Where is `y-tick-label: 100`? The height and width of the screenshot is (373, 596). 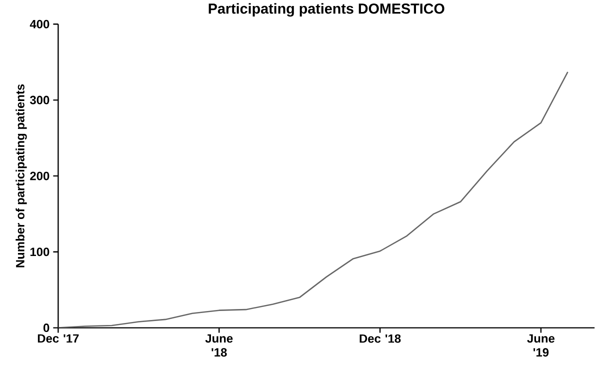
y-tick-label: 100 is located at coordinates (40, 252).